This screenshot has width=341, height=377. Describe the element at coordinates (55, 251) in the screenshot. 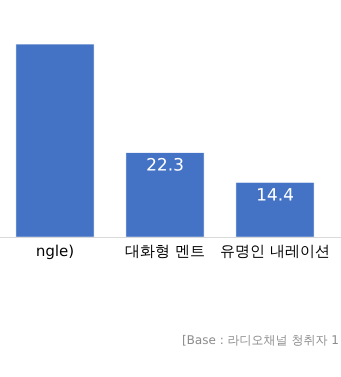

I see `x-tick-label: ngle)` at that location.